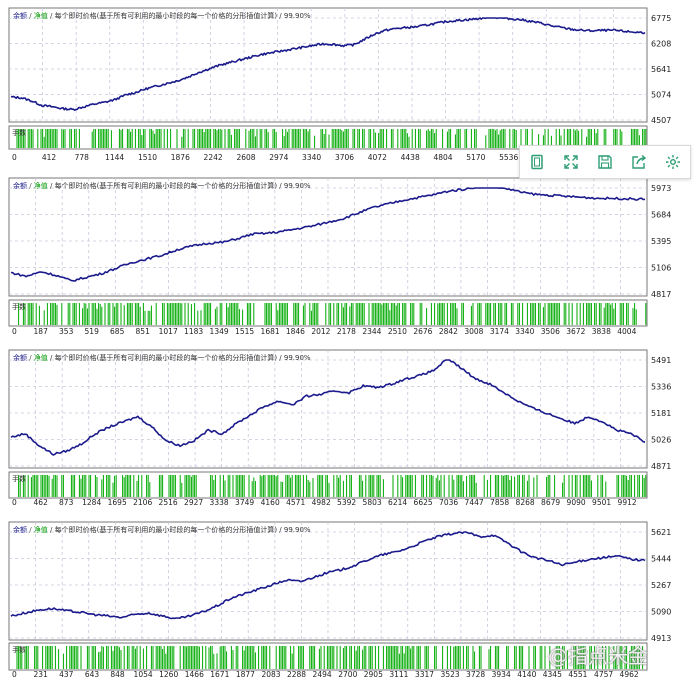 Image resolution: width=700 pixels, height=694 pixels. What do you see at coordinates (661, 18) in the screenshot?
I see `y-tick-label: 6775` at bounding box center [661, 18].